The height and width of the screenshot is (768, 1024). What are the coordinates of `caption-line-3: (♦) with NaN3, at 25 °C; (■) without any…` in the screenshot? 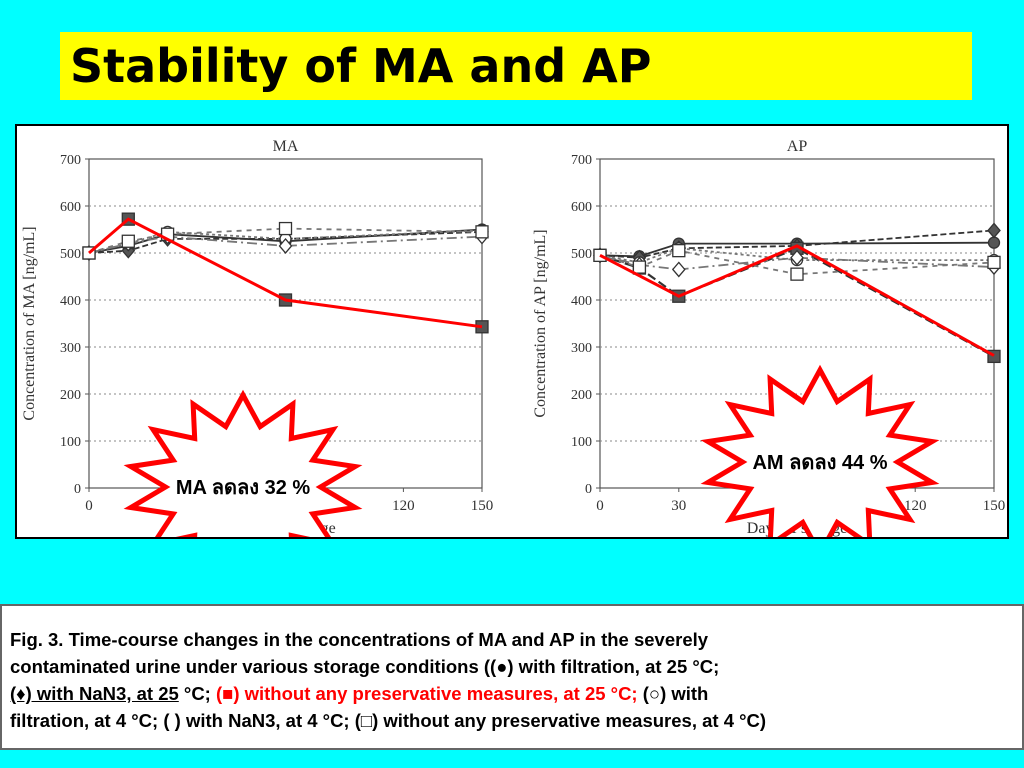 It's located at (513, 693).